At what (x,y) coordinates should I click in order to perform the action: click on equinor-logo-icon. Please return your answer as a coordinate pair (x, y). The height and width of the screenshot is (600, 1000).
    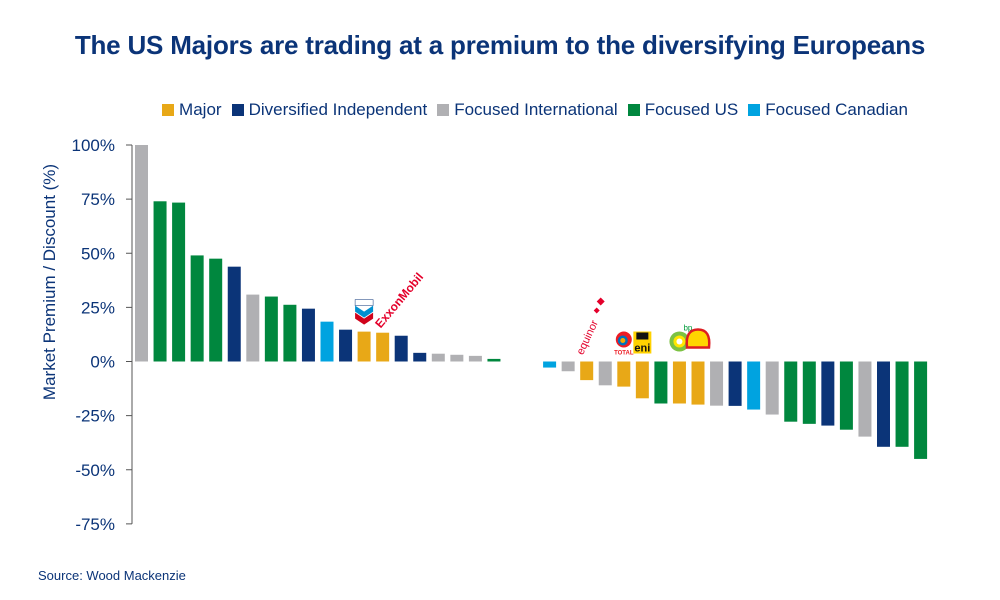
    Looking at the image, I should click on (599, 305).